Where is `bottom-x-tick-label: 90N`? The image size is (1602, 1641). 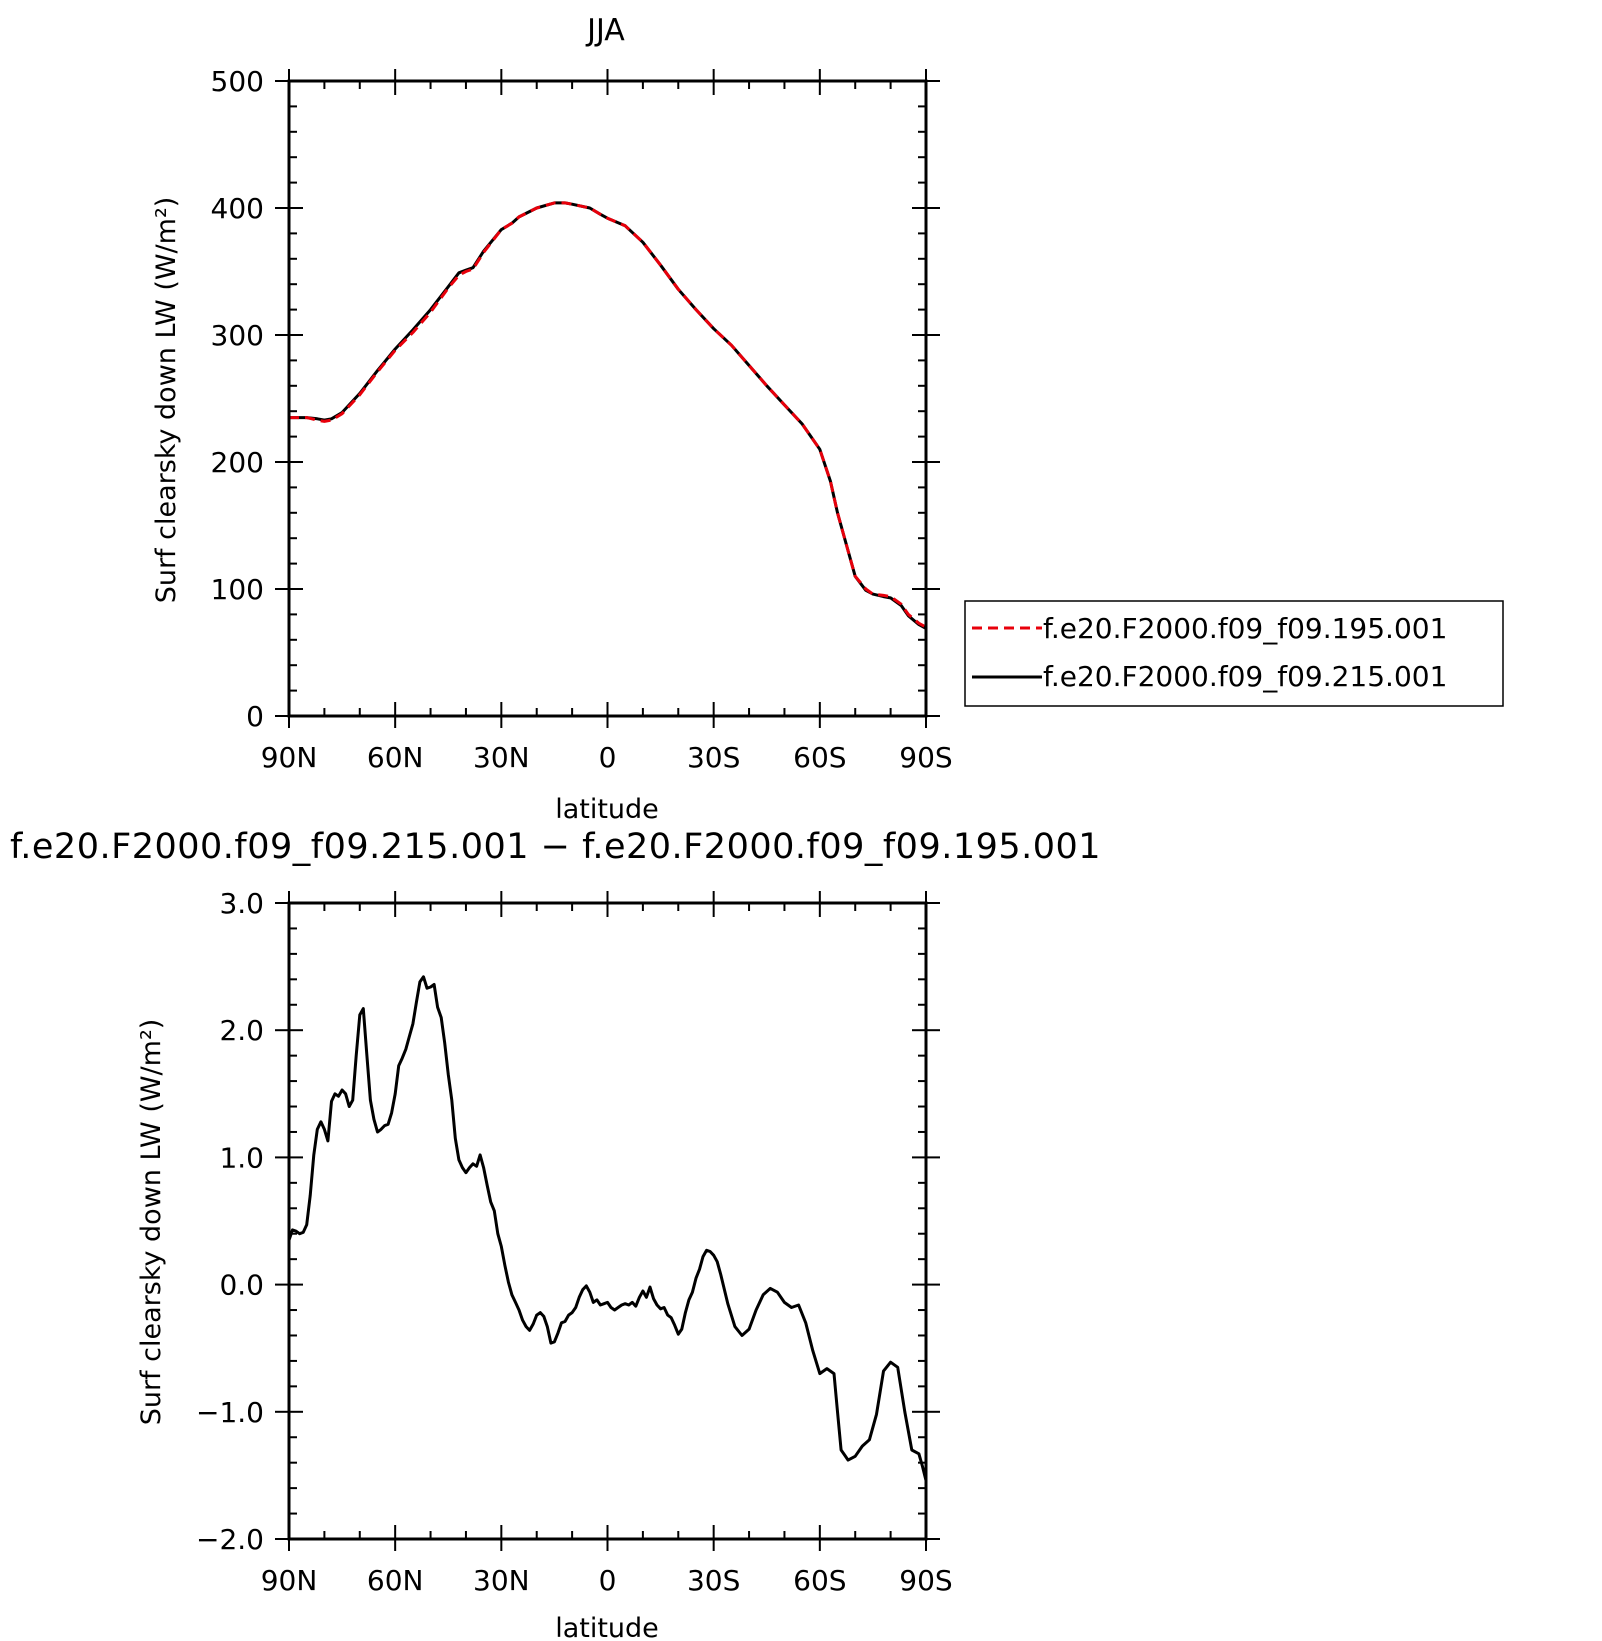
bottom-x-tick-label: 90N is located at coordinates (289, 1580).